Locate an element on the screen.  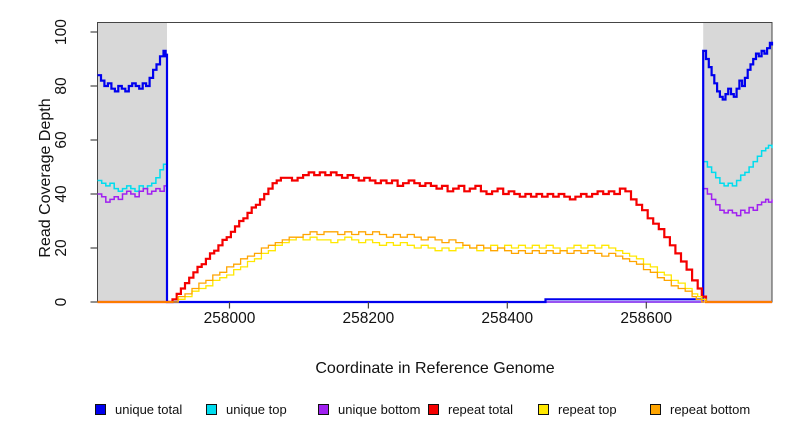
legend-label-repeat-bottom: repeat bottom is located at coordinates (710, 409).